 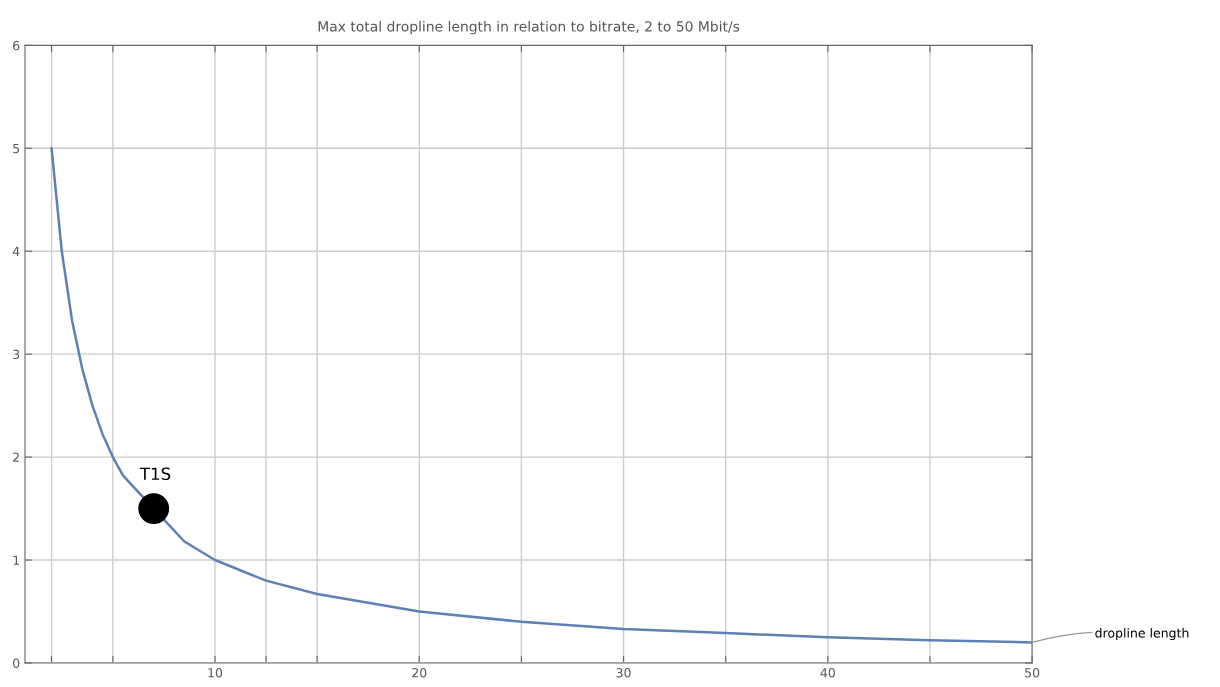 What do you see at coordinates (1142, 634) in the screenshot?
I see `text: dropline length` at bounding box center [1142, 634].